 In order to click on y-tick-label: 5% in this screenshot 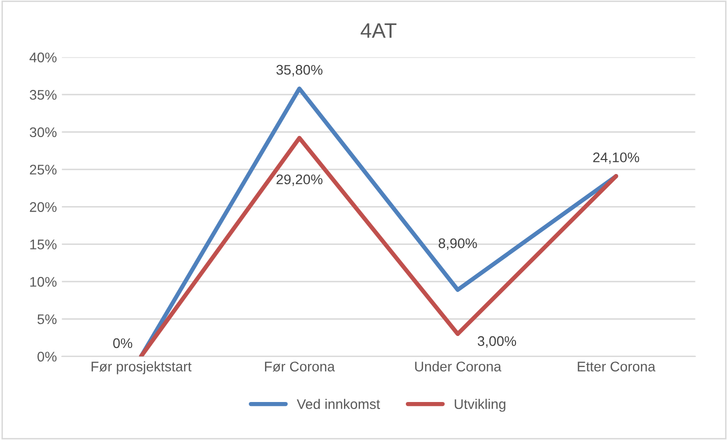, I will do `click(47, 319)`.